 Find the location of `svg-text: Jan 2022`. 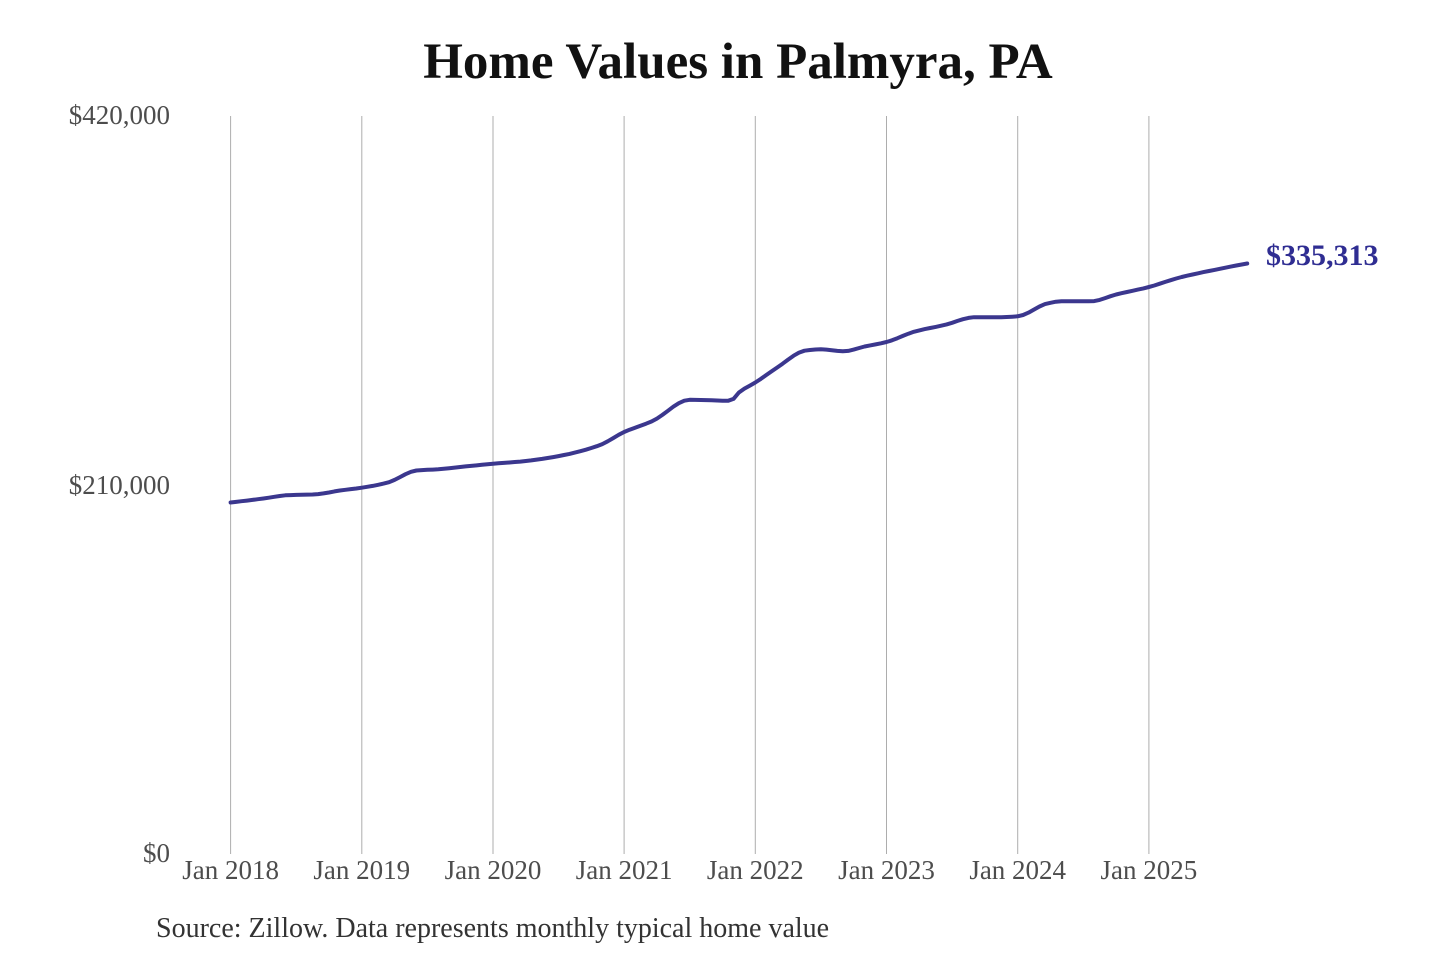

svg-text: Jan 2022 is located at coordinates (755, 870).